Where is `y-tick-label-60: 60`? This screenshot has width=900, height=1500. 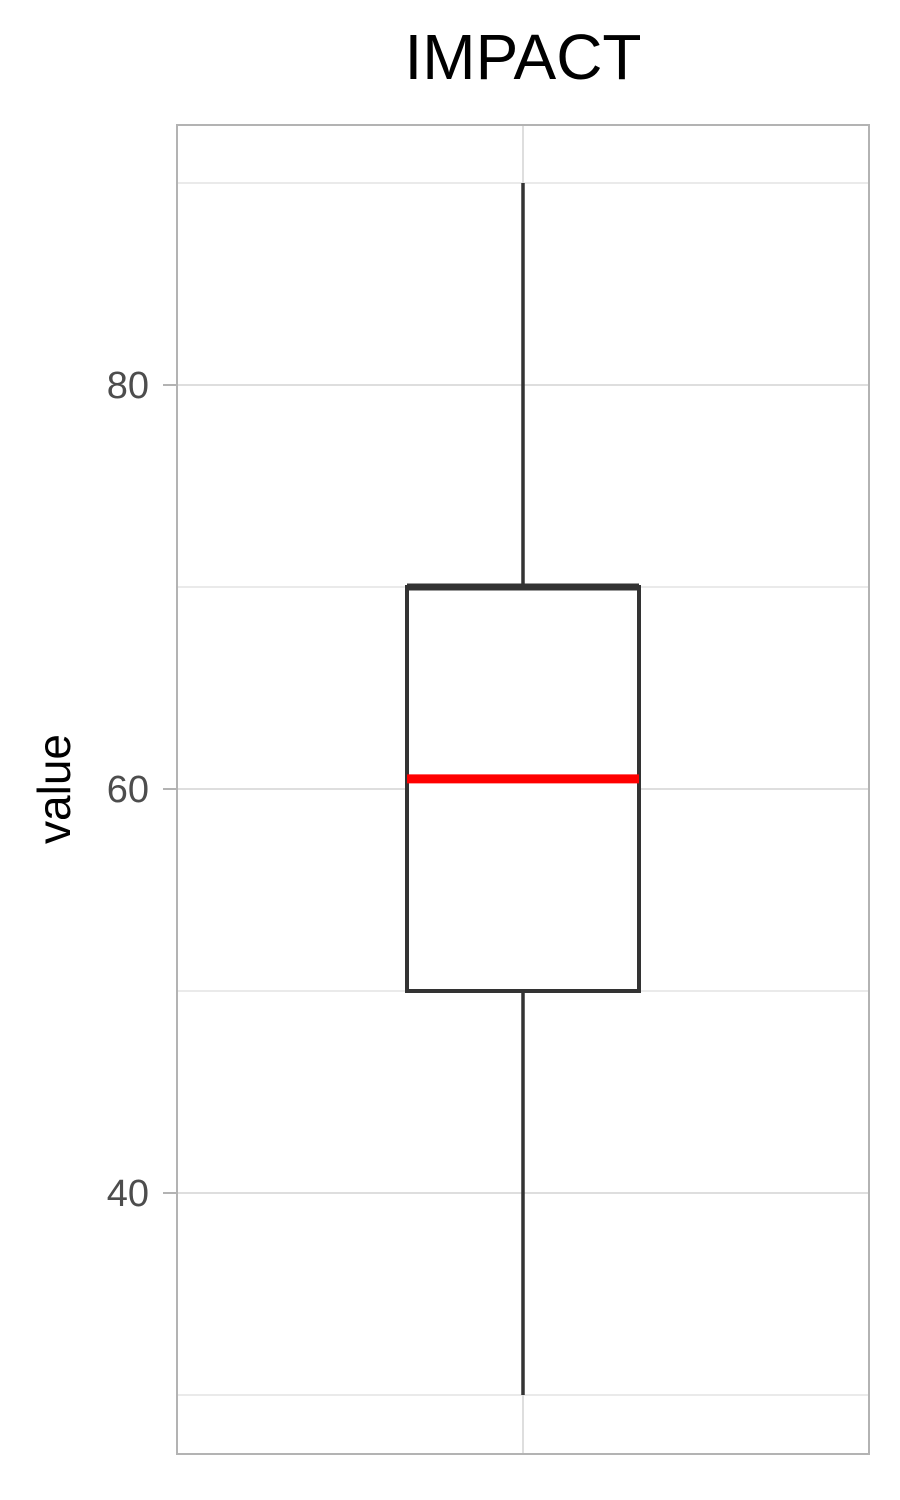 y-tick-label-60: 60 is located at coordinates (128, 790).